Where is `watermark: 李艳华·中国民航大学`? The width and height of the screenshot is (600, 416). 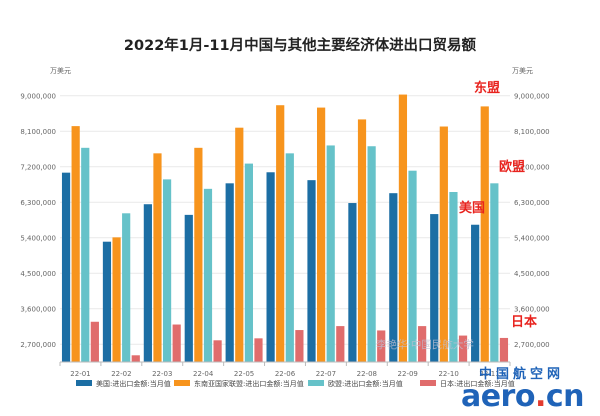
watermark: 李艳华·中国民航大学 is located at coordinates (425, 344).